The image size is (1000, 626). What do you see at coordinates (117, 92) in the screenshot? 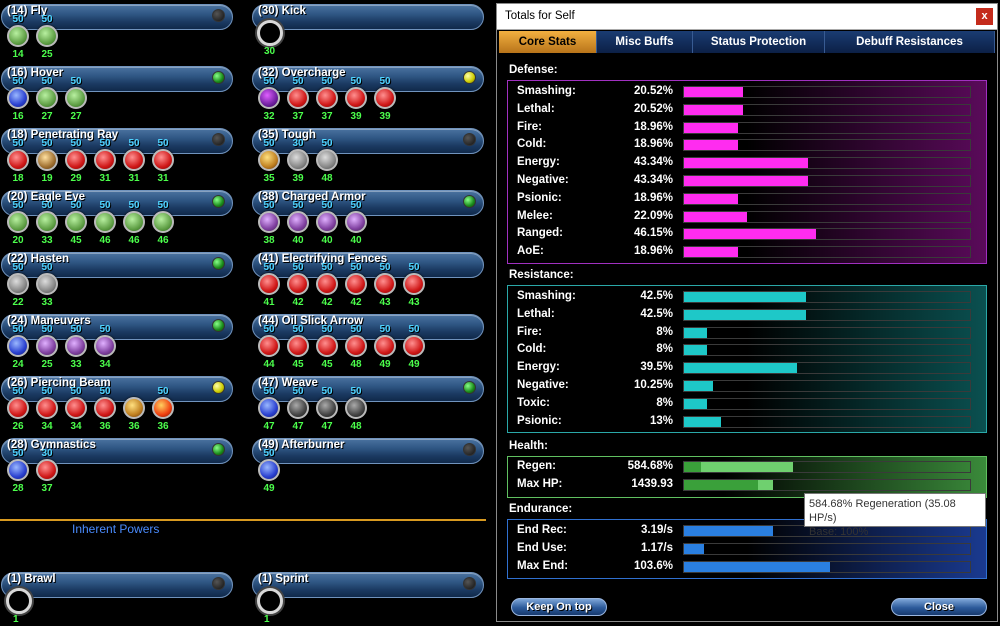
I see `power-entry: (16) Hover 50 16 50 27 50 27` at bounding box center [117, 92].